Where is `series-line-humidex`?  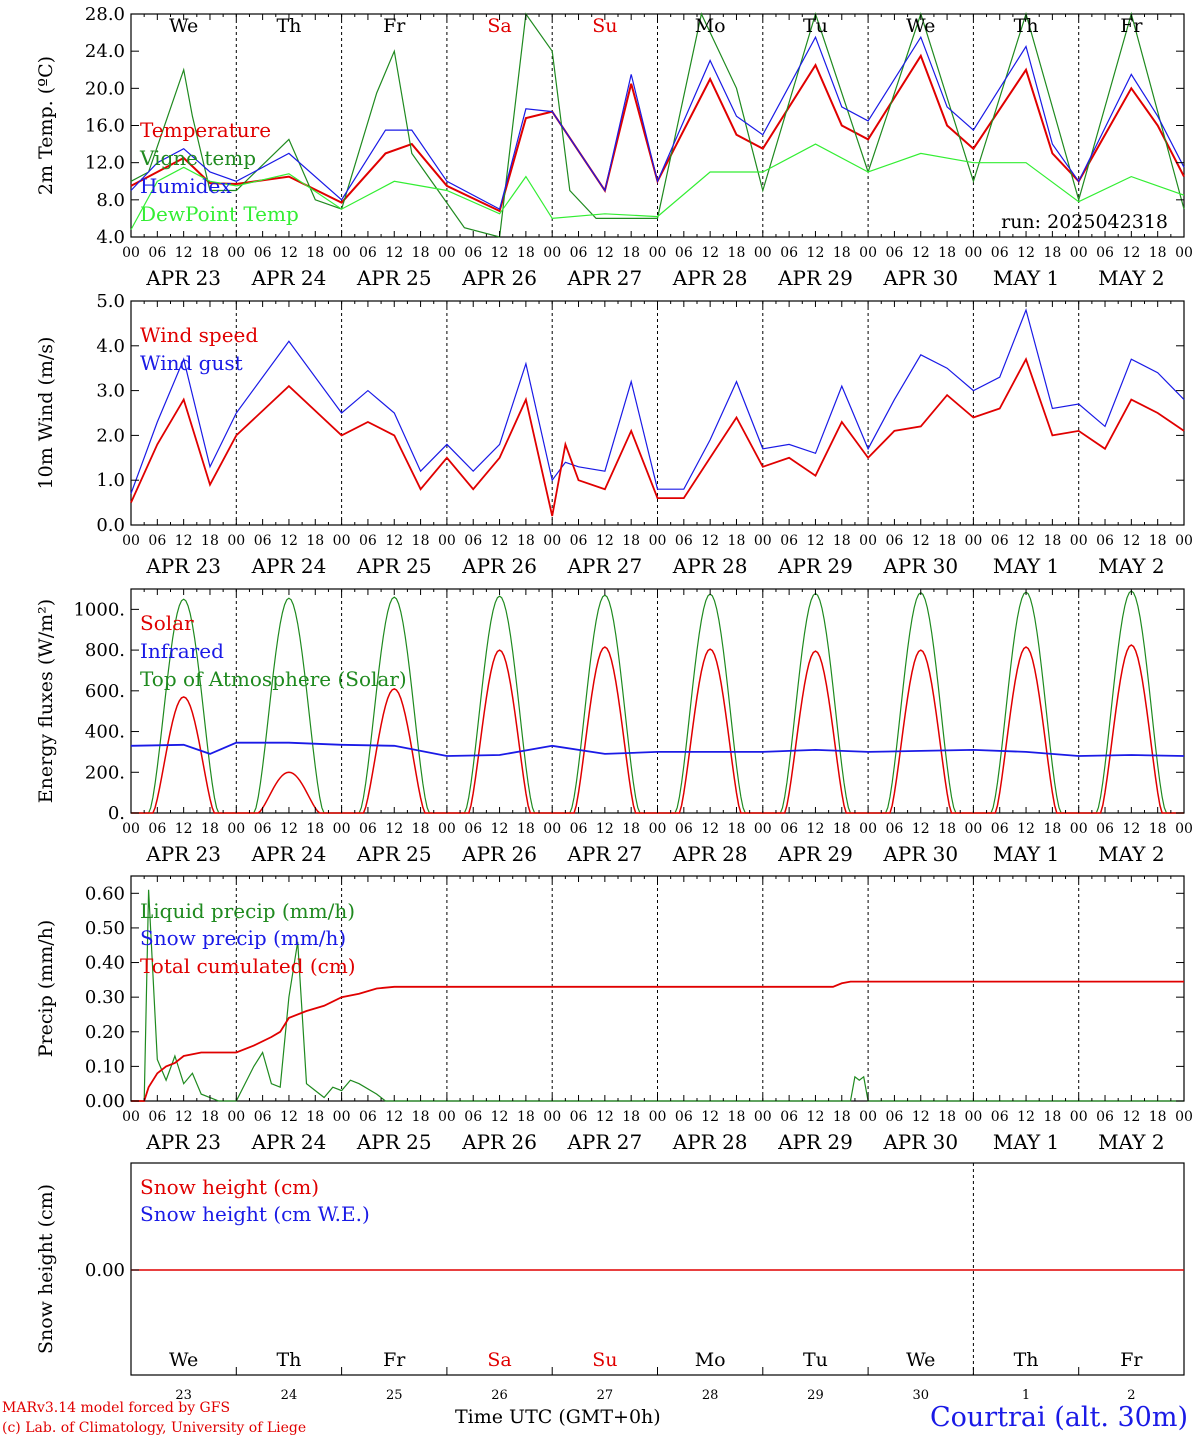
series-line-humidex is located at coordinates (657, 122).